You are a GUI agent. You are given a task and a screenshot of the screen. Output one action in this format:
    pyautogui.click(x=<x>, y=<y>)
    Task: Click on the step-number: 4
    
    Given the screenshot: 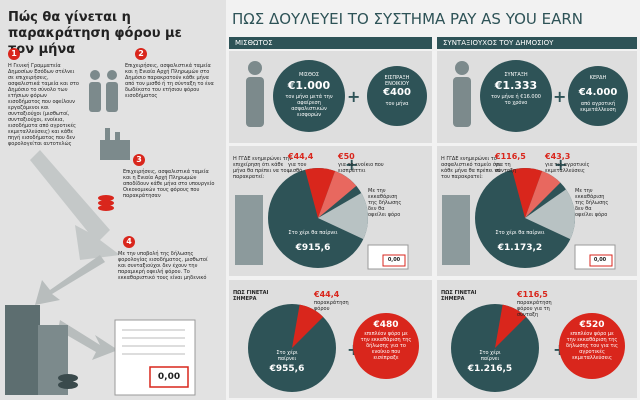 What is the action you would take?
    pyautogui.click(x=129, y=242)
    